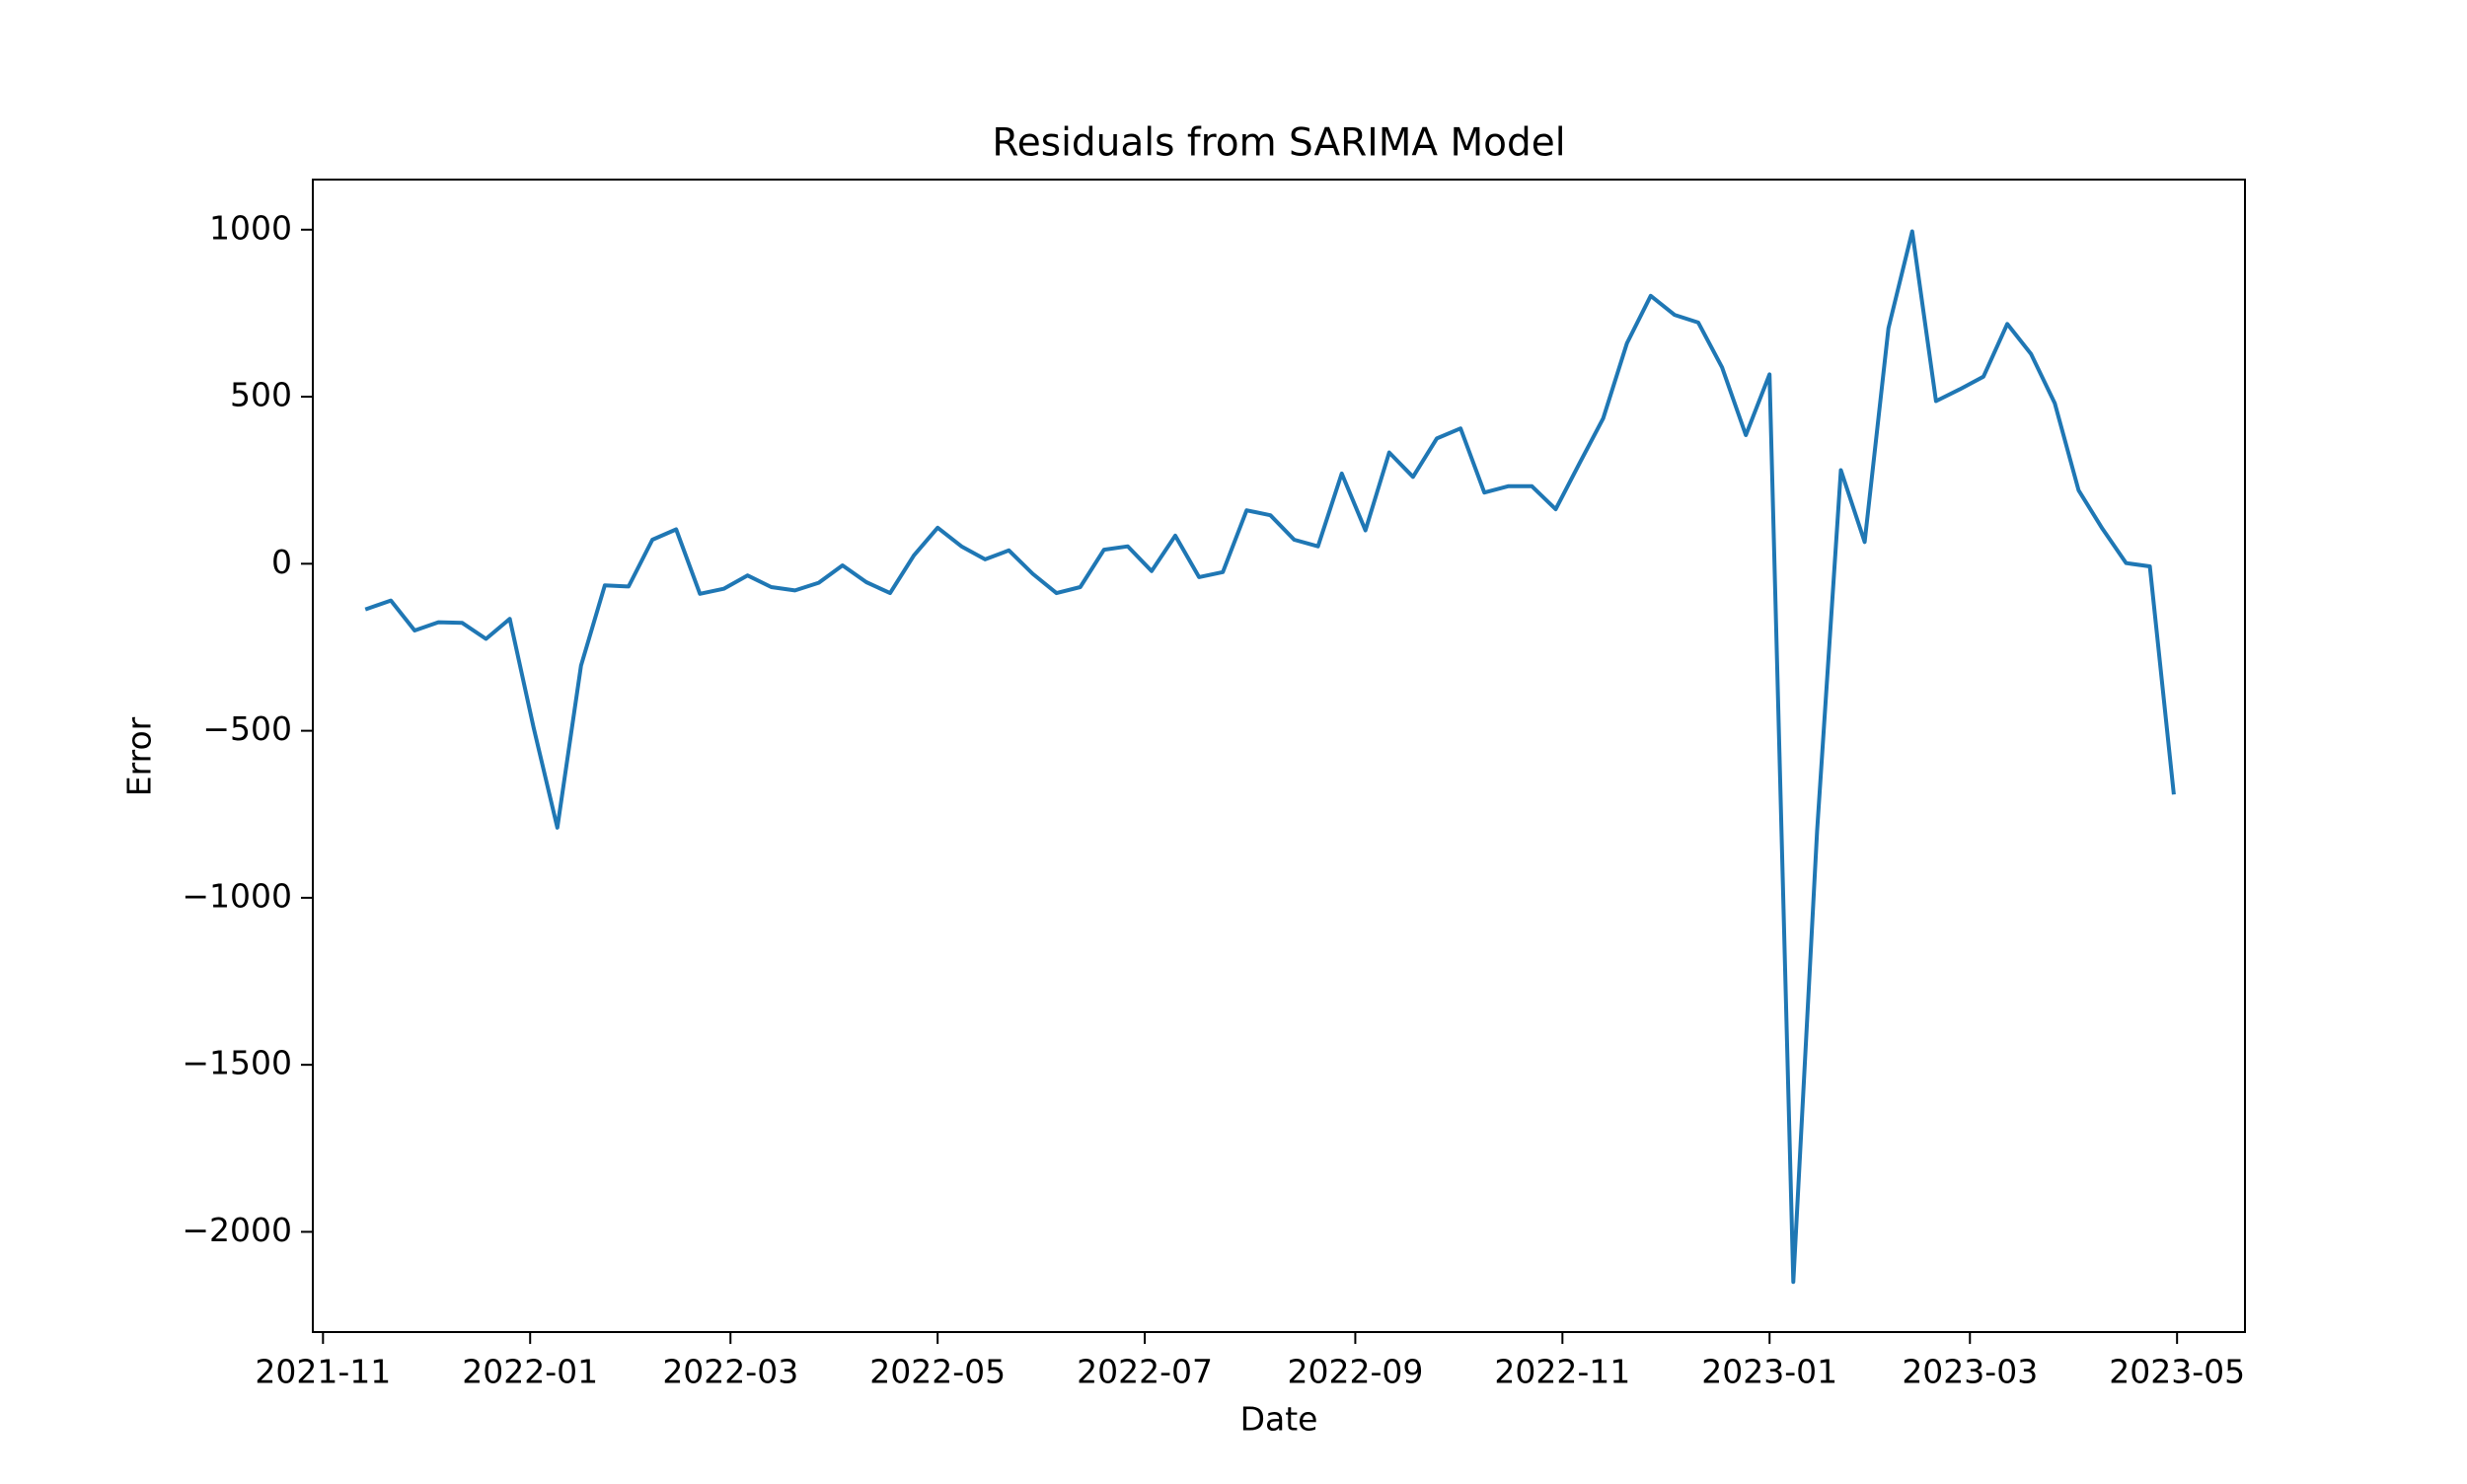  What do you see at coordinates (2177, 1372) in the screenshot?
I see `x-tick-label: 2023-05` at bounding box center [2177, 1372].